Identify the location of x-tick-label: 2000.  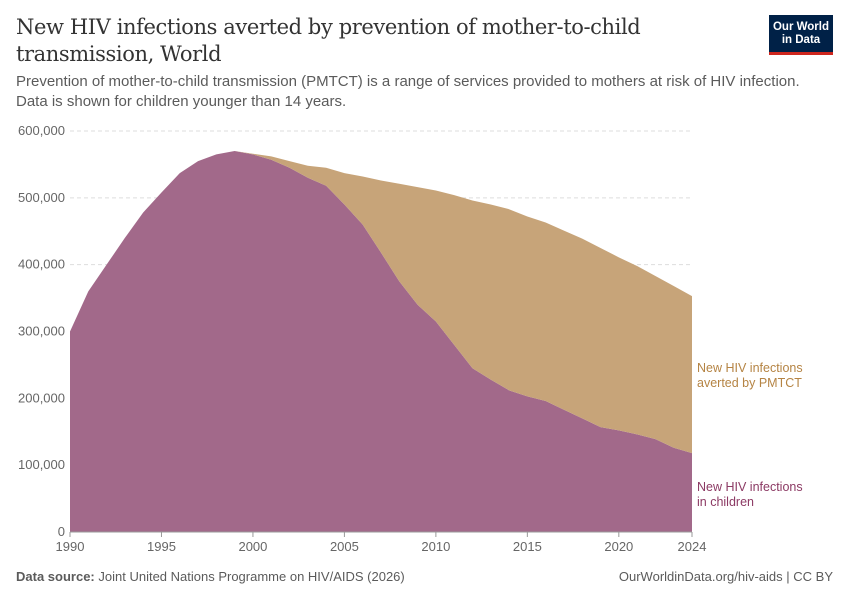
(252, 546).